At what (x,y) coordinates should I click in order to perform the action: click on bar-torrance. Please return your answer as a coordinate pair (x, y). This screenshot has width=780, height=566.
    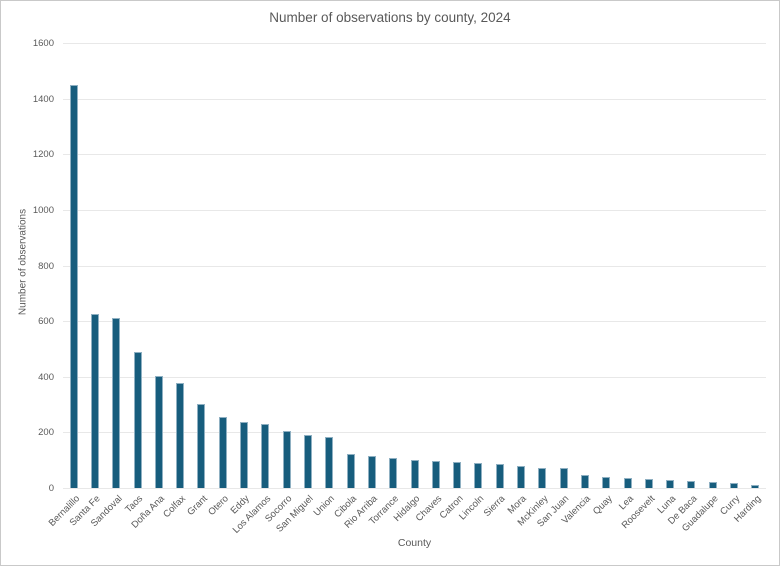
    Looking at the image, I should click on (393, 472).